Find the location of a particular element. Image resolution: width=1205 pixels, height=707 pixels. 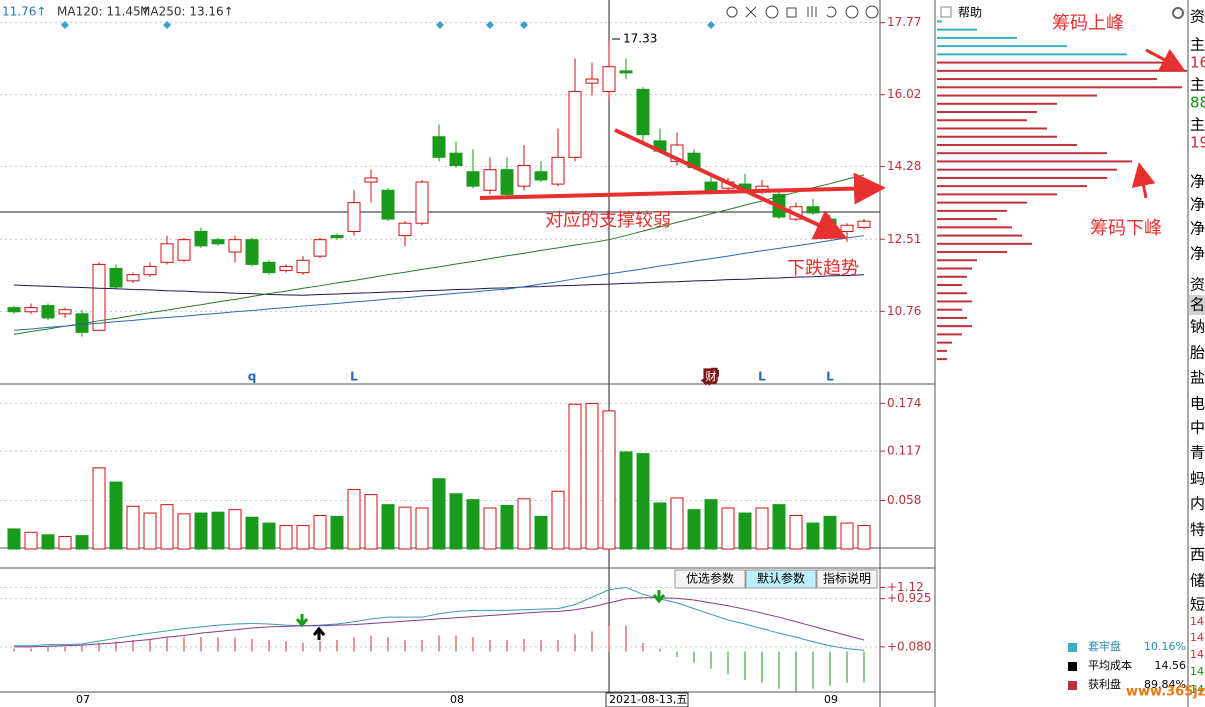

sidebar-item: 特 is located at coordinates (1197, 530).